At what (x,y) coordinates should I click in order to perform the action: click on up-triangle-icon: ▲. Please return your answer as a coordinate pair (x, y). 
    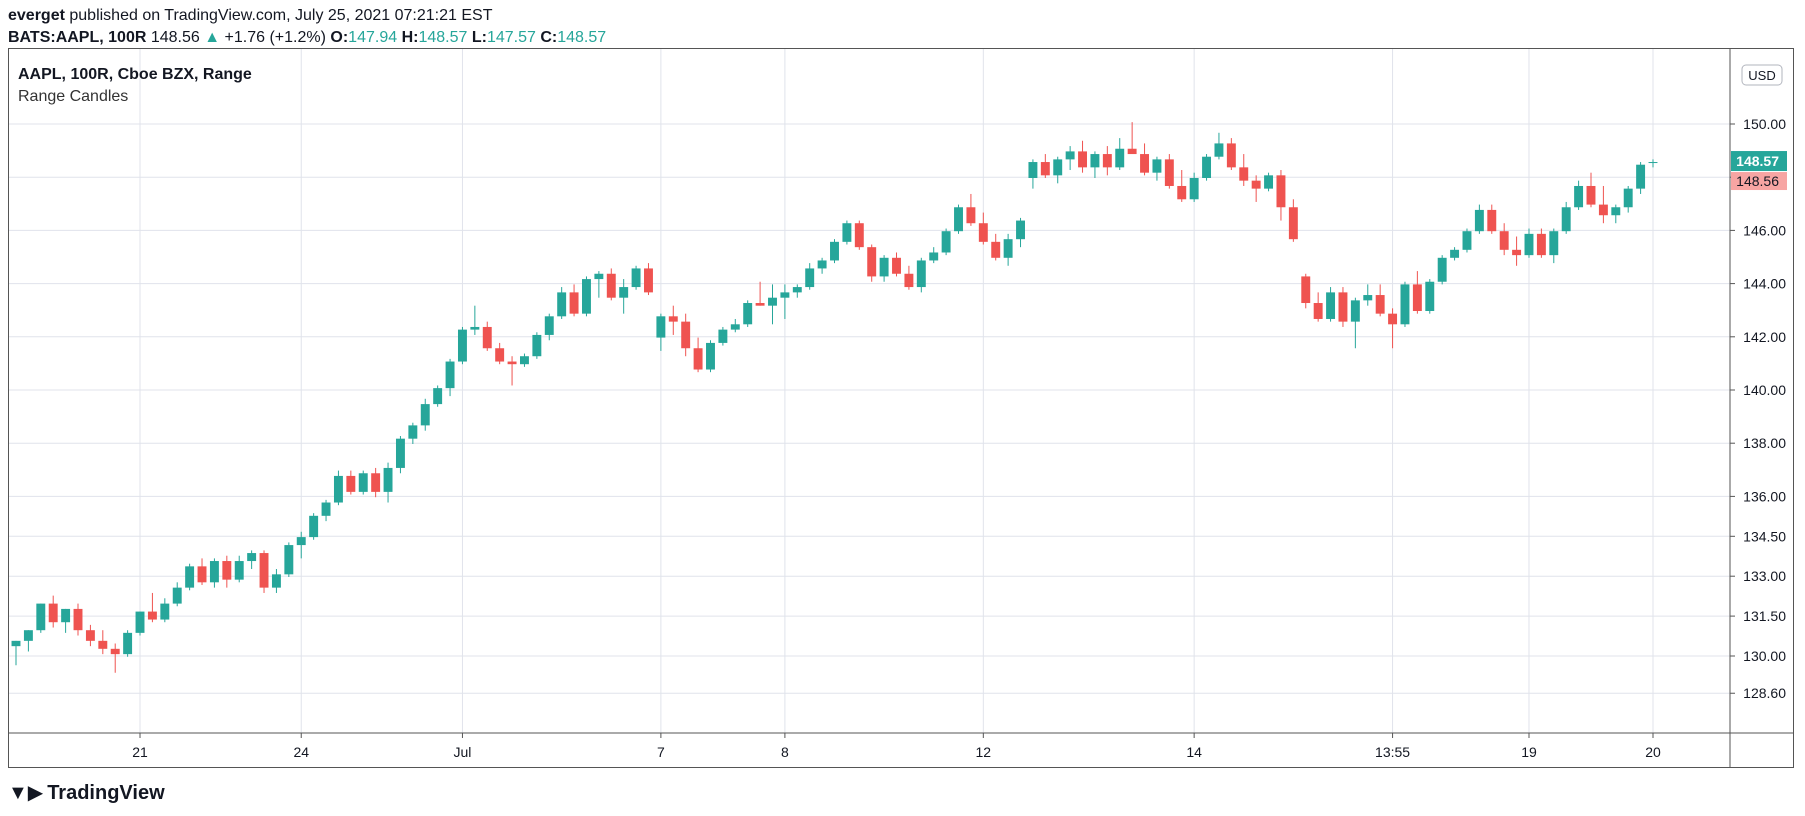
    Looking at the image, I should click on (212, 37).